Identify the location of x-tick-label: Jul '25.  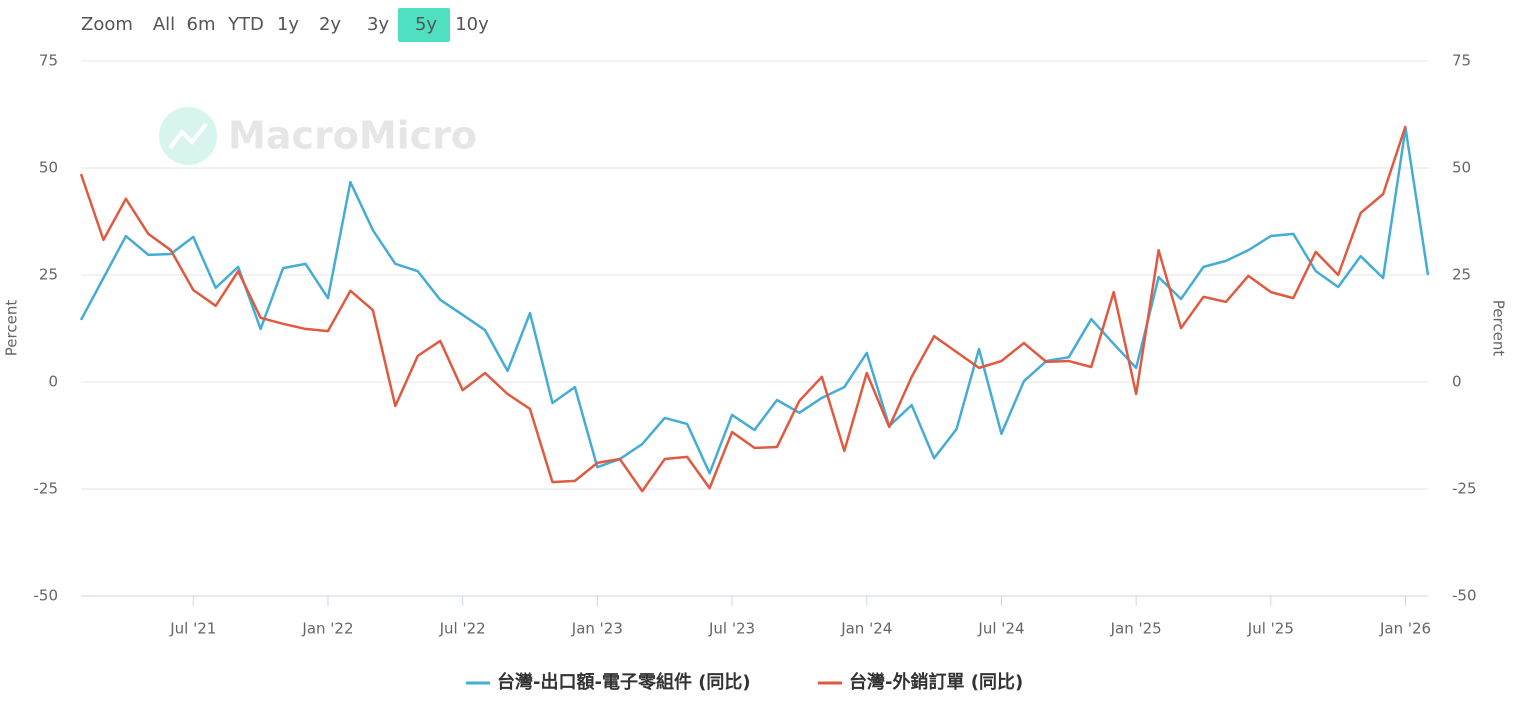
(1270, 629).